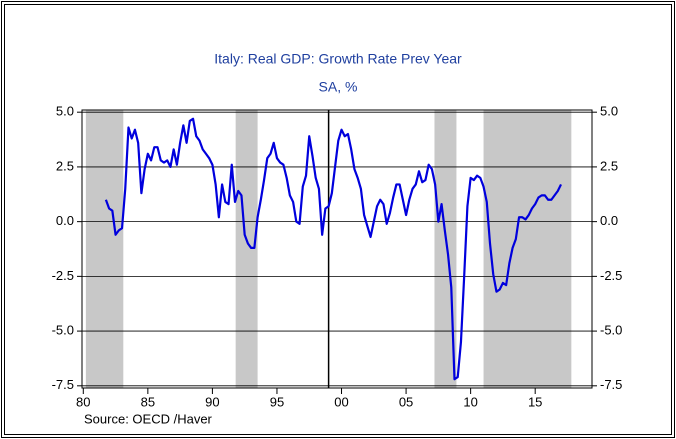 The height and width of the screenshot is (439, 676). Describe the element at coordinates (611, 330) in the screenshot. I see `y2-tick-label: -5.0` at that location.